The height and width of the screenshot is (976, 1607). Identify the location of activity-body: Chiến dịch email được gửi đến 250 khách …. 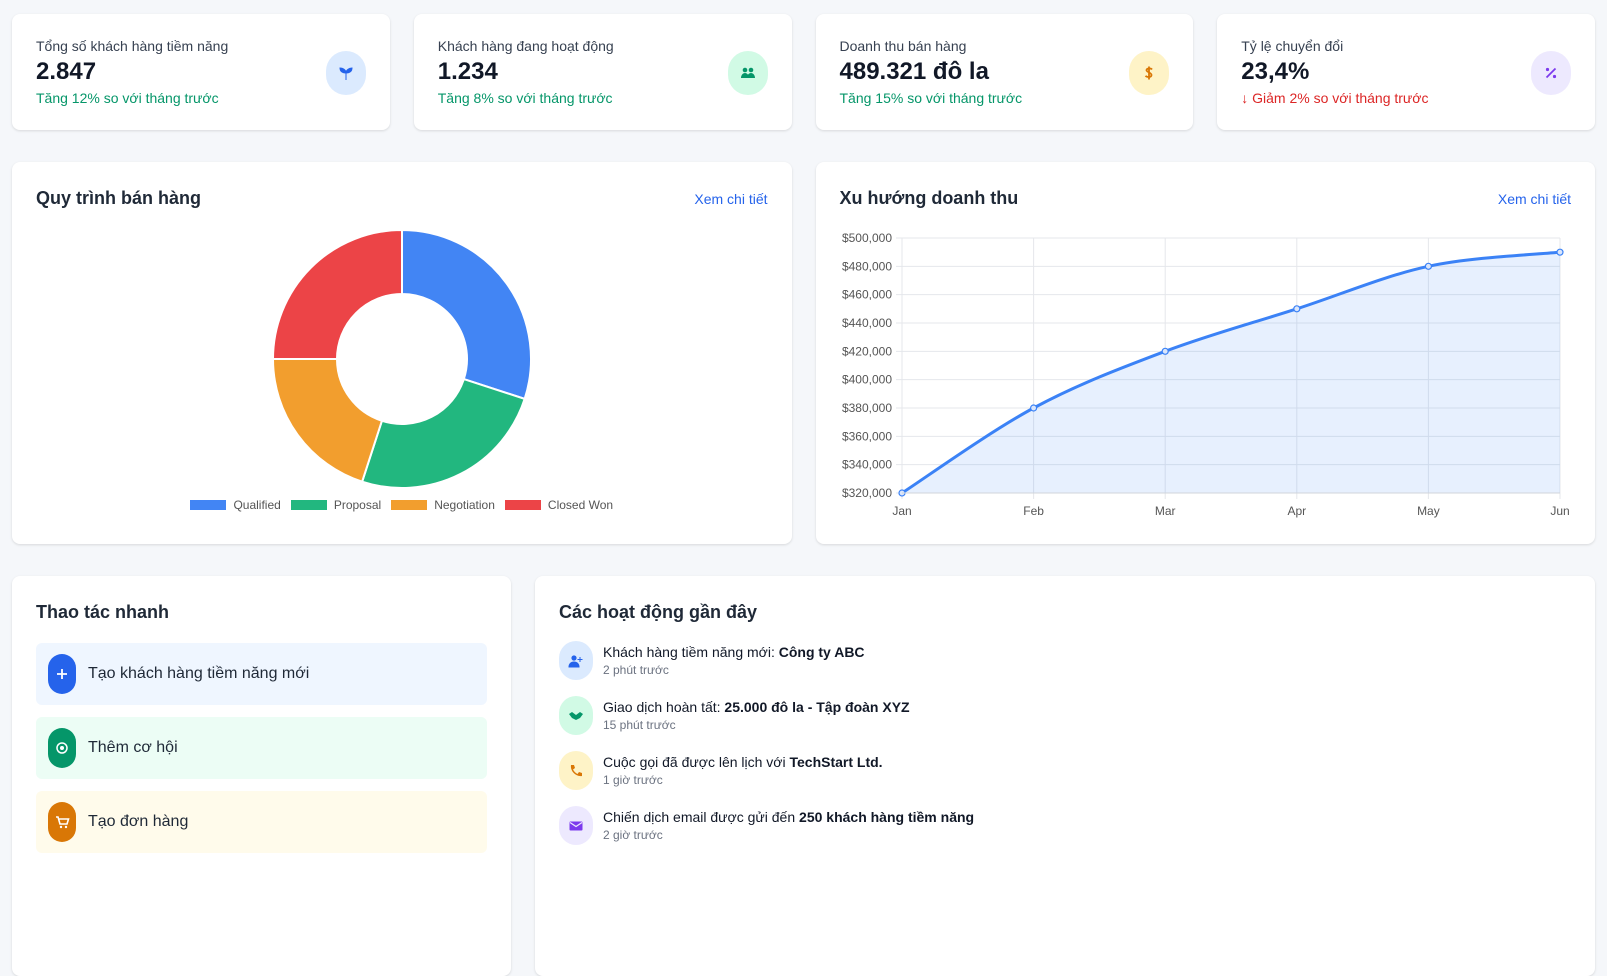
(788, 825).